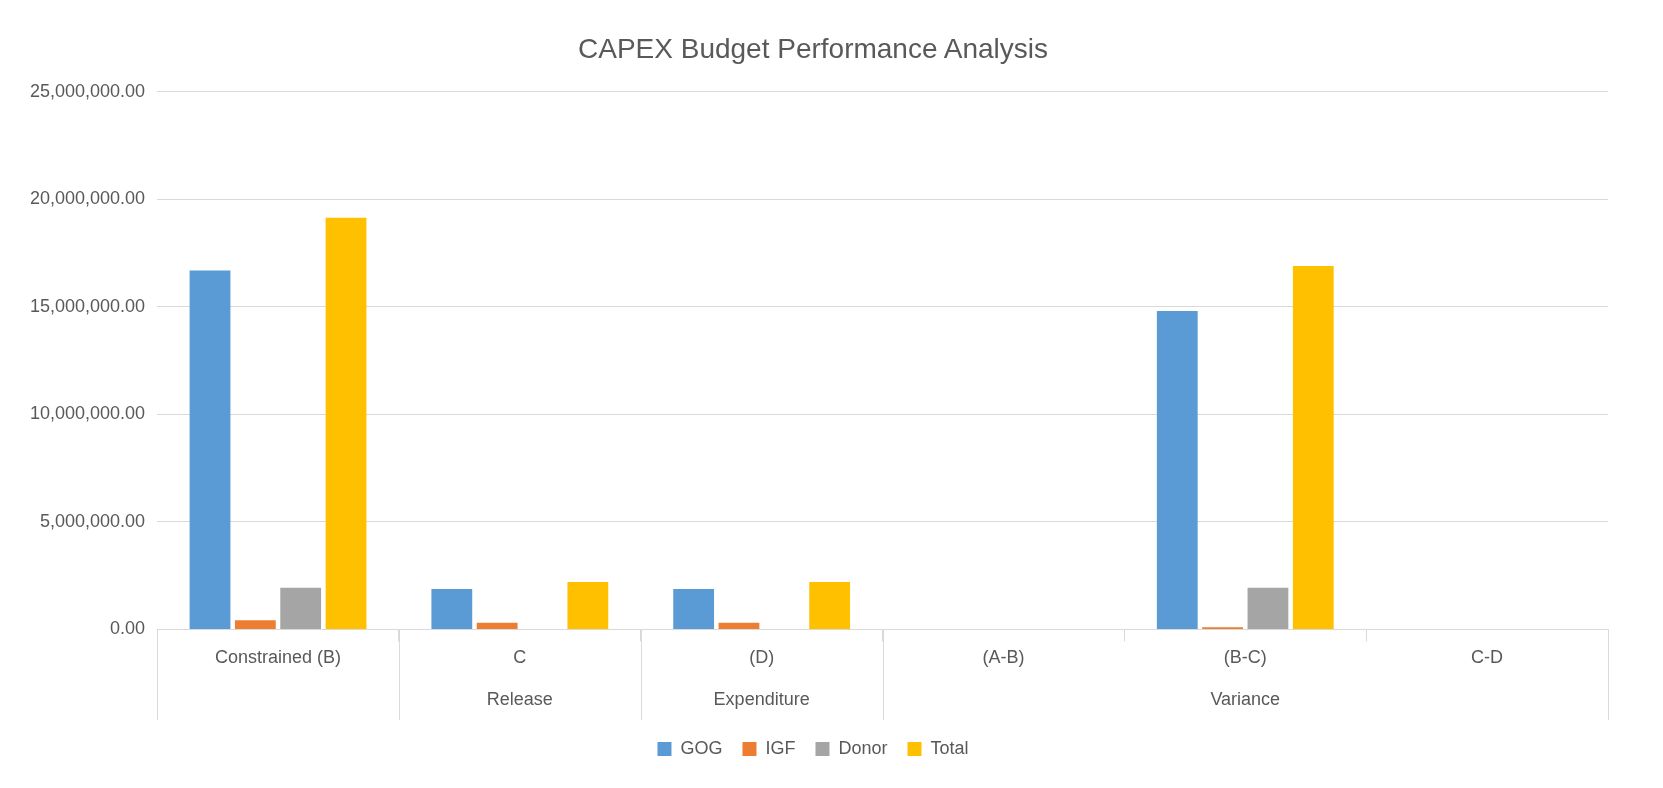 This screenshot has width=1663, height=788. Describe the element at coordinates (863, 747) in the screenshot. I see `legend-label: Donor` at that location.